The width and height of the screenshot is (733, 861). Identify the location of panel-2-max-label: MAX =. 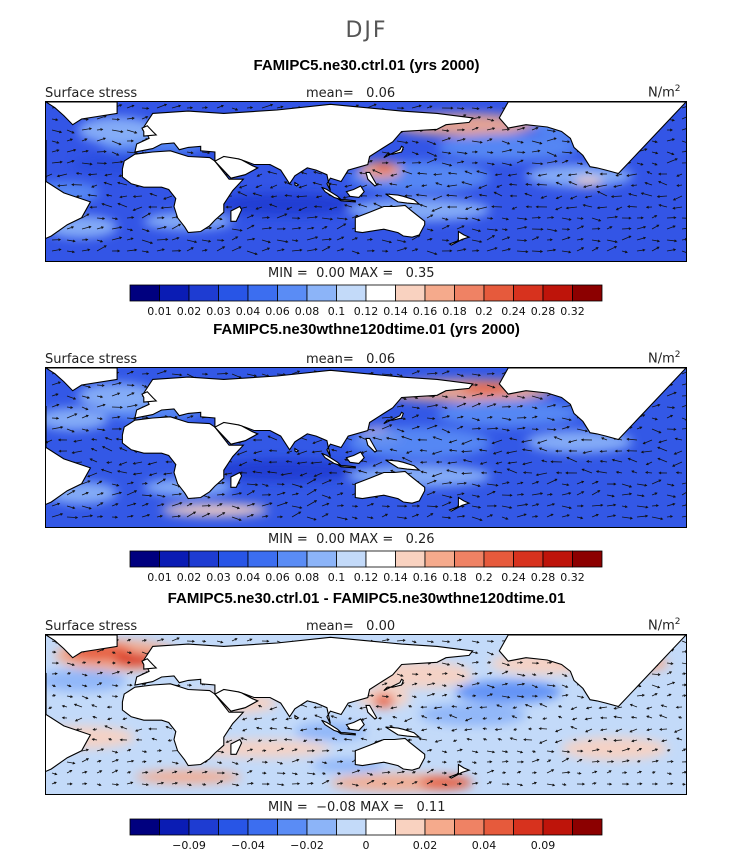
(371, 539).